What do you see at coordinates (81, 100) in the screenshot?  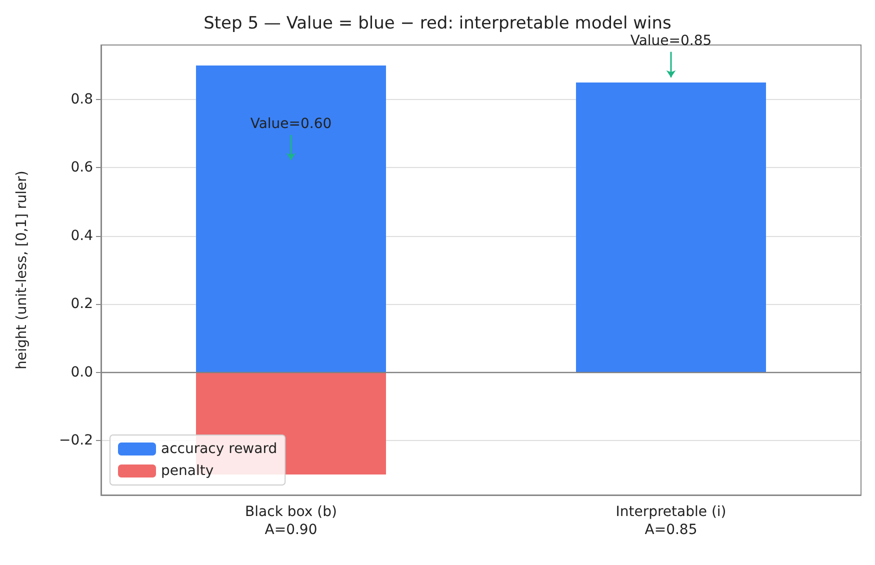 I see `y-tick-label: 0.8` at bounding box center [81, 100].